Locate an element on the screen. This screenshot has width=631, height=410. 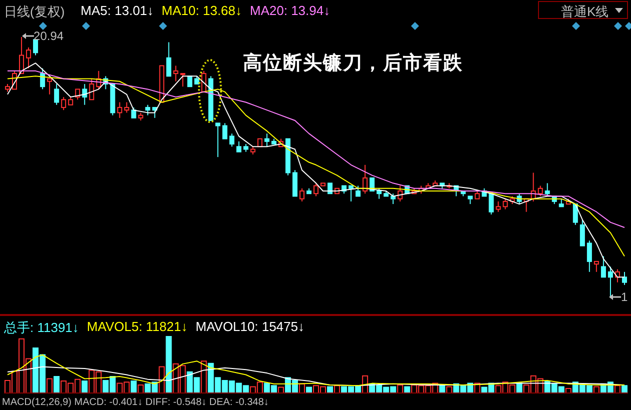
annotation: 20.94 is located at coordinates (49, 36).